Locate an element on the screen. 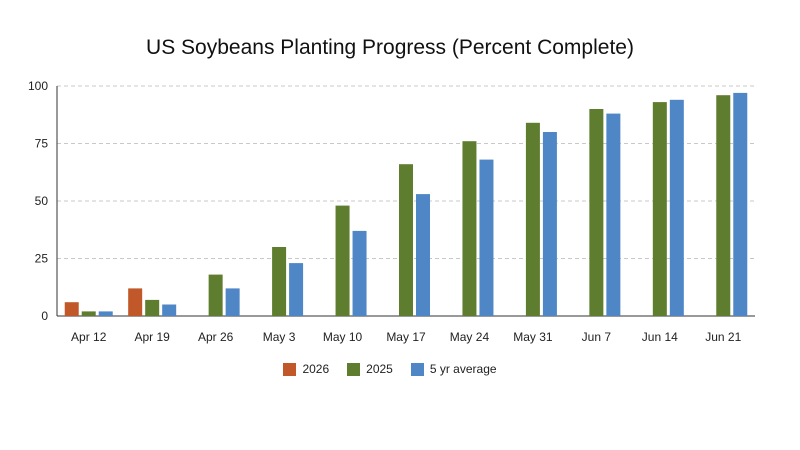  y-tick-label: 25 is located at coordinates (42, 259).